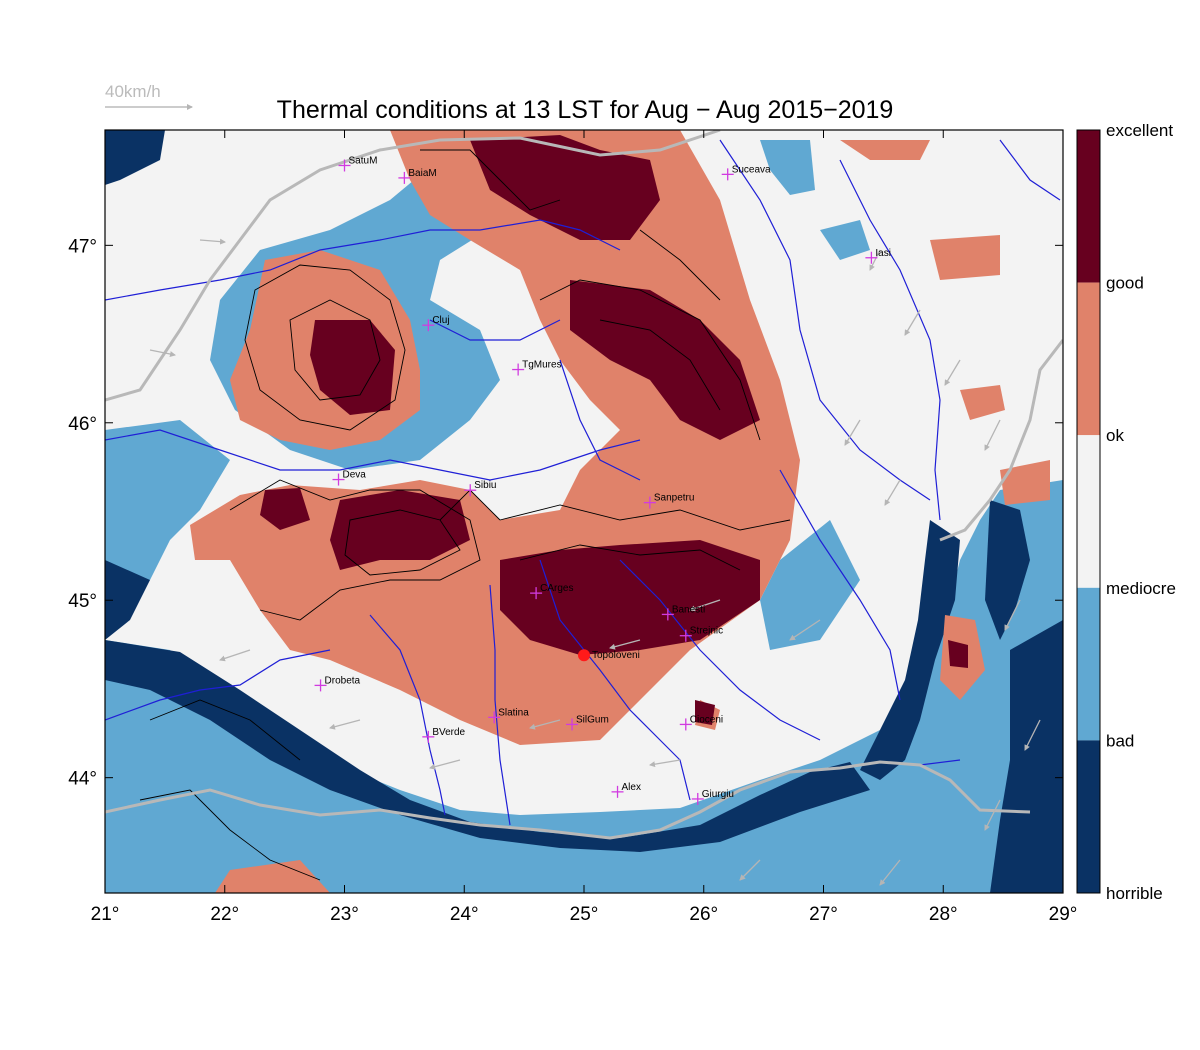 This screenshot has height=1050, width=1200. I want to click on colorbar: excellent good ok mediocre bad horrible, so click(1126, 512).